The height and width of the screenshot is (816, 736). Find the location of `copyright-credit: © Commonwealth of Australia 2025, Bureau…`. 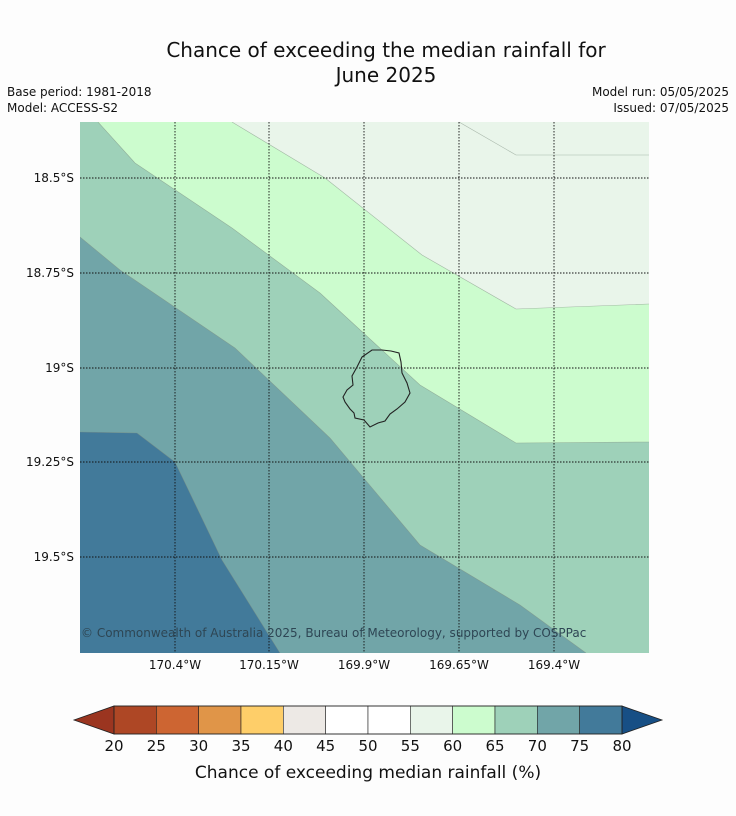

copyright-credit: © Commonwealth of Australia 2025, Bureau… is located at coordinates (333, 633).